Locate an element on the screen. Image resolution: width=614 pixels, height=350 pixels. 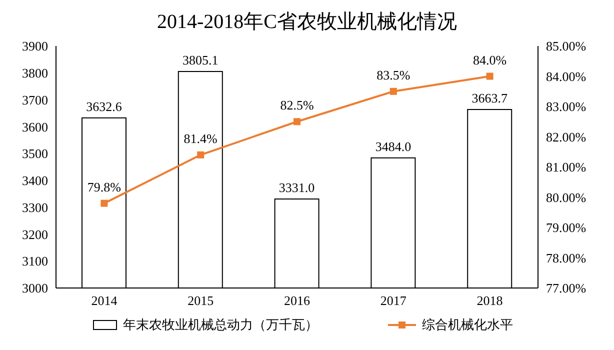
data-label: 83.5% is located at coordinates (393, 74).